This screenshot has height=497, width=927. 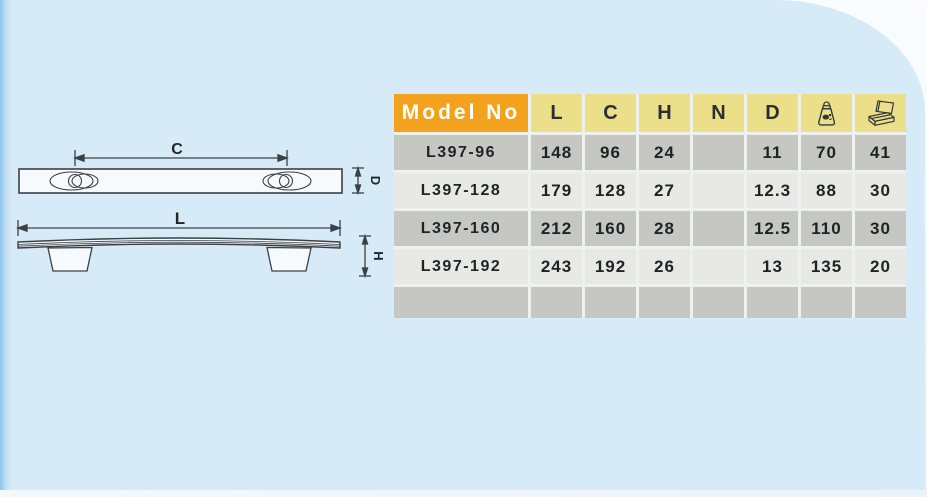 What do you see at coordinates (610, 228) in the screenshot?
I see `cell-c: 160` at bounding box center [610, 228].